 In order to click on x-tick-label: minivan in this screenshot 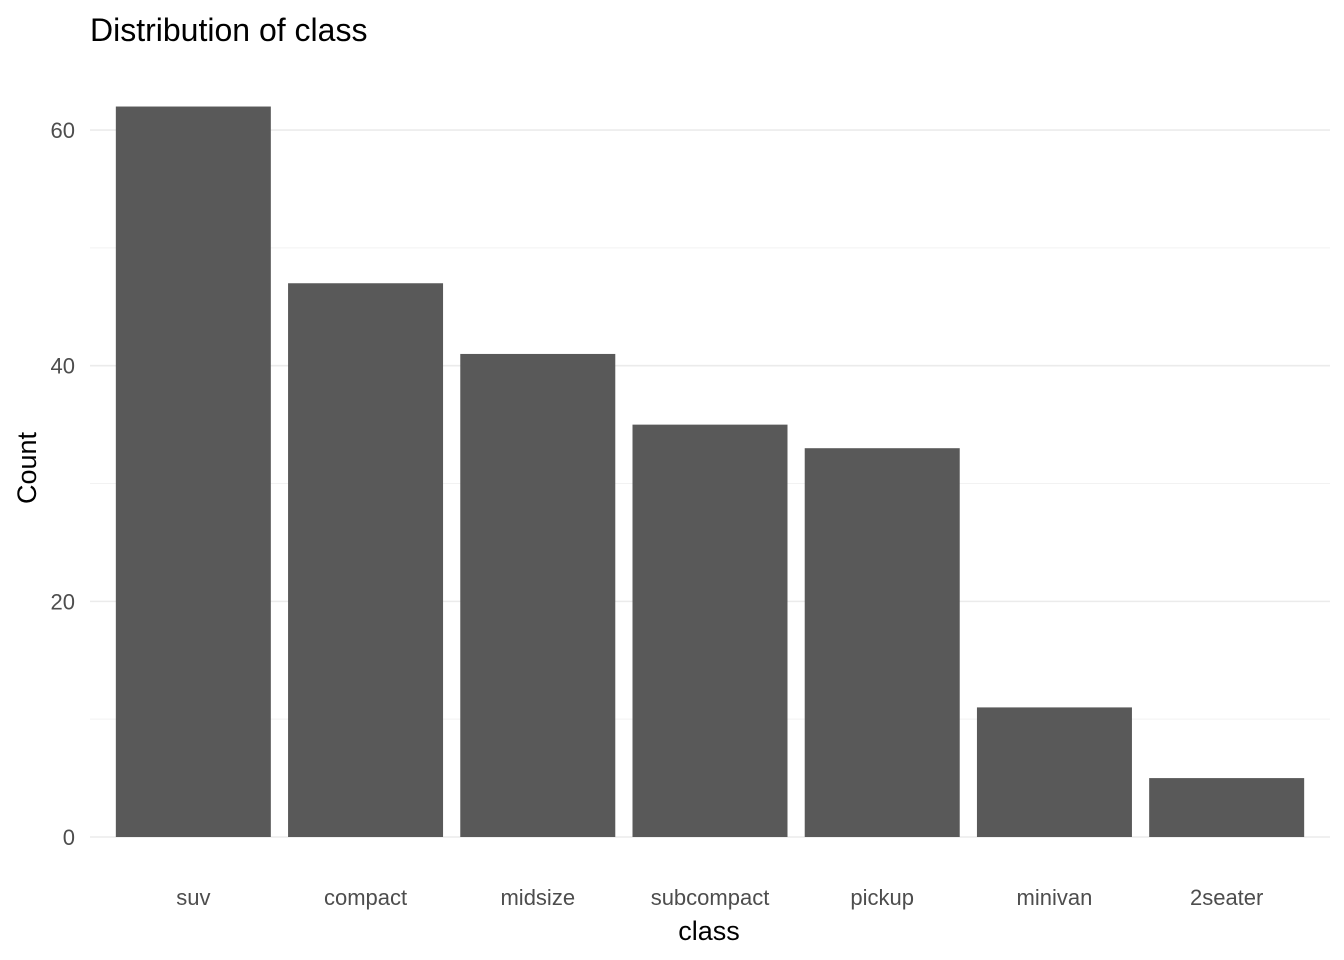, I will do `click(1055, 897)`.